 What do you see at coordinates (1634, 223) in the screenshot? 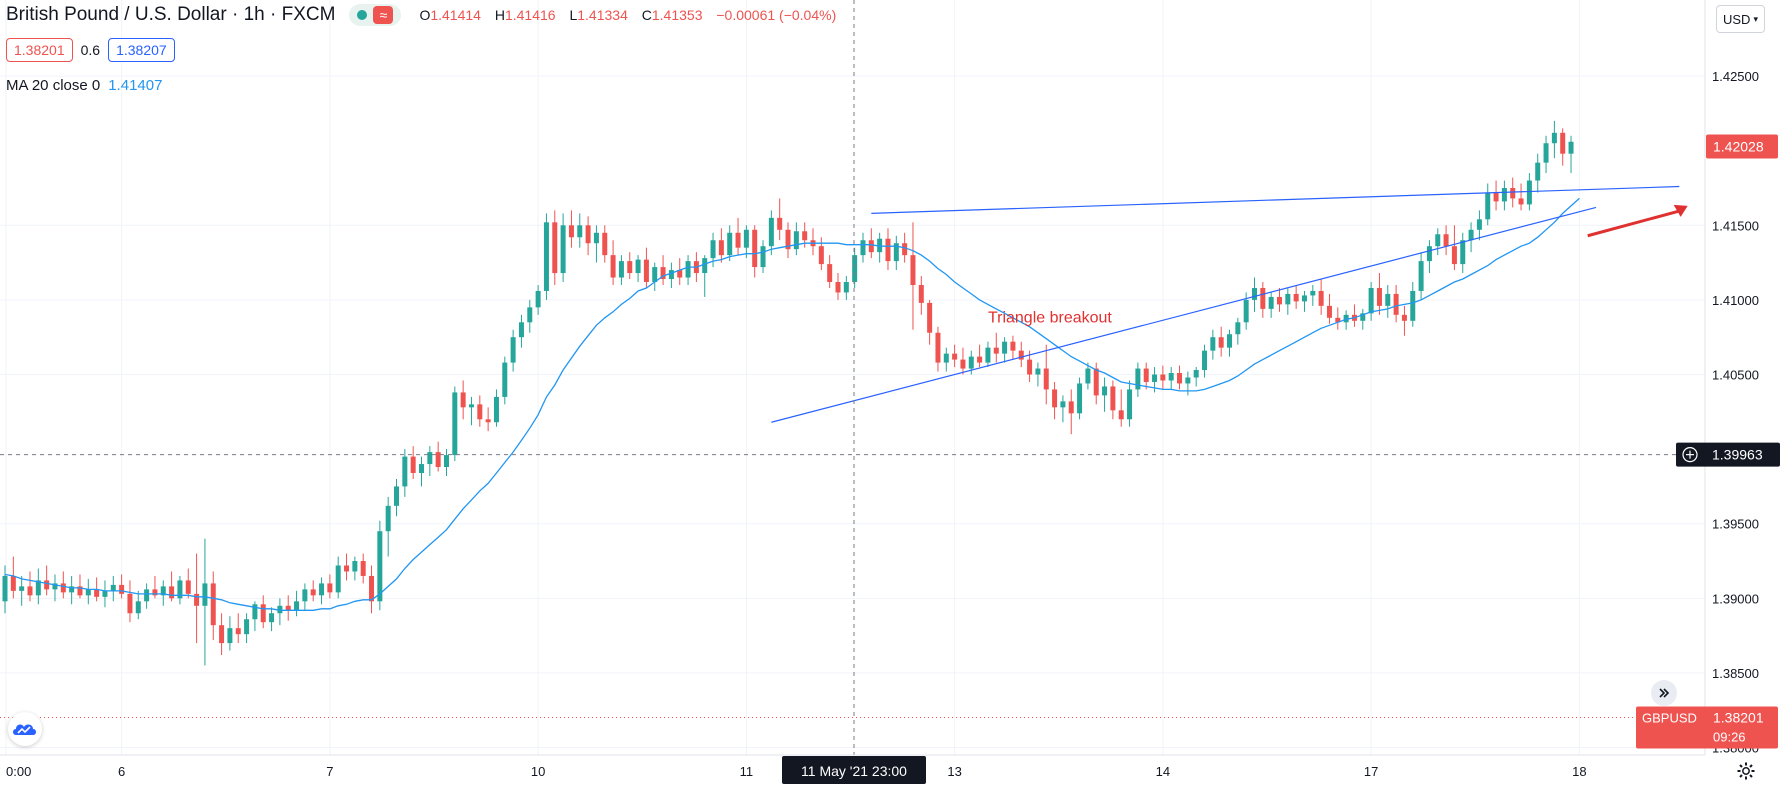
I see `arrow-shaft` at bounding box center [1634, 223].